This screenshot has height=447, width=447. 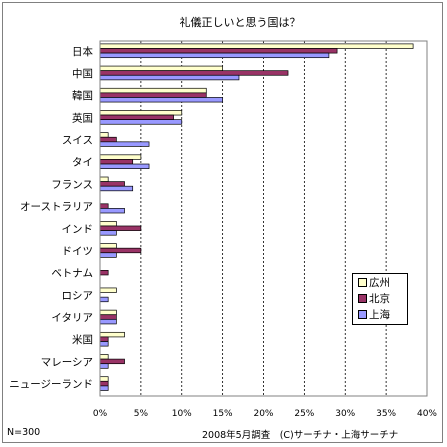 I want to click on sample-size-note: N=300, so click(x=24, y=432).